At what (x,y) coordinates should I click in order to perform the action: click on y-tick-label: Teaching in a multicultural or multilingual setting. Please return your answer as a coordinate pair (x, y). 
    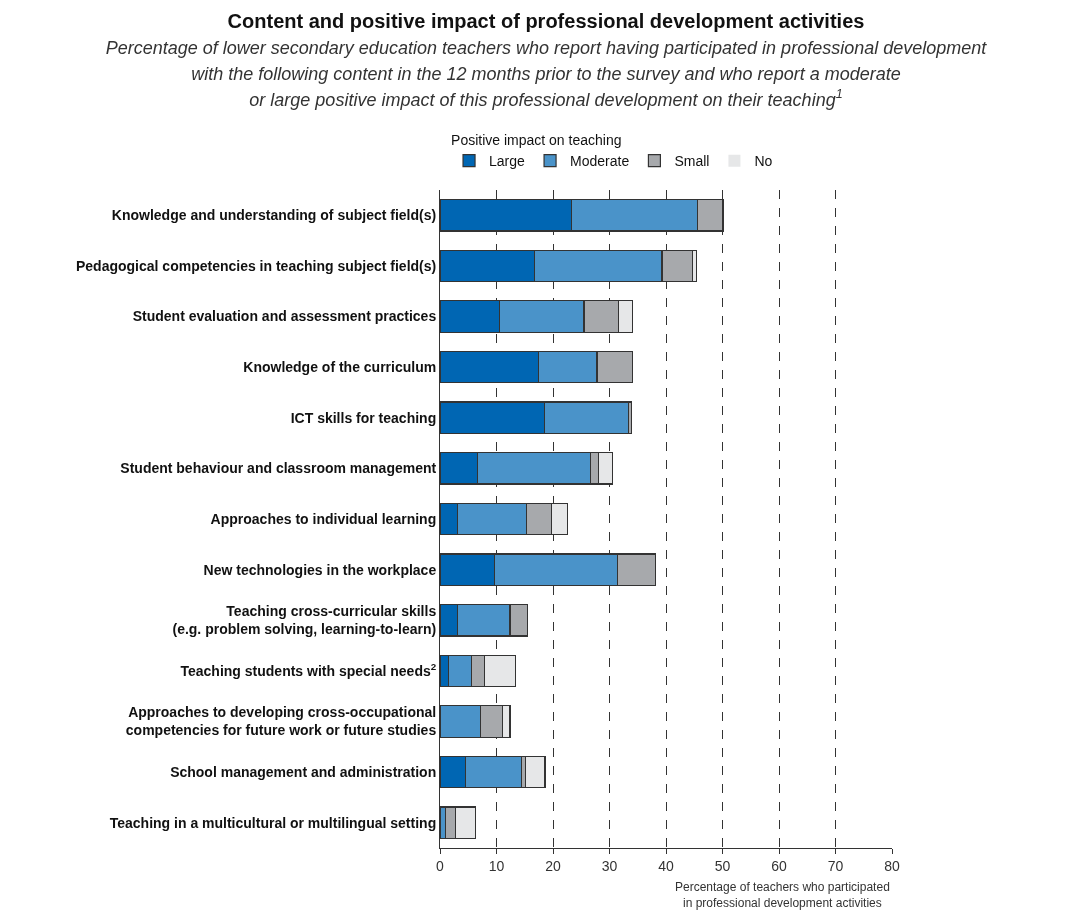
    Looking at the image, I should click on (273, 822).